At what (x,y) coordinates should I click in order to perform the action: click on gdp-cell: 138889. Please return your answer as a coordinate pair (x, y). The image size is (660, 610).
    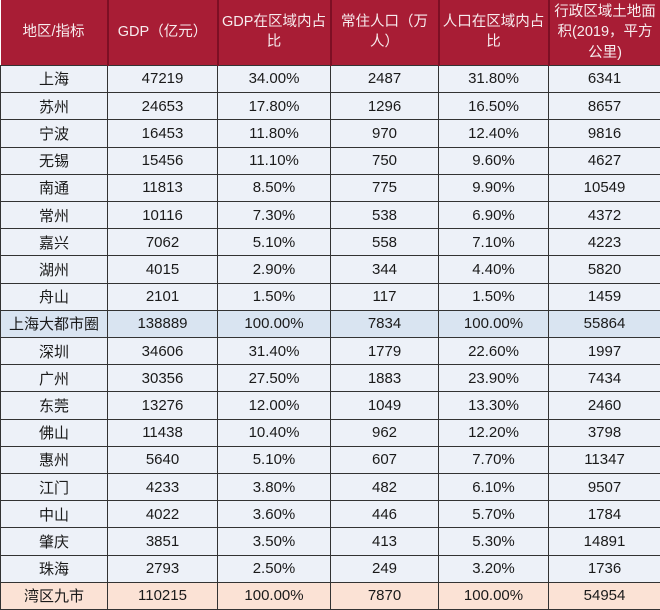
    Looking at the image, I should click on (162, 323).